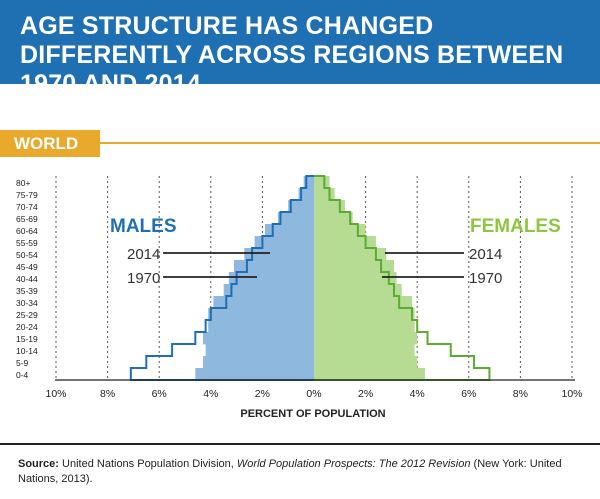 Image resolution: width=600 pixels, height=499 pixels. Describe the element at coordinates (27, 339) in the screenshot. I see `y-tick-label-15-19: 15-19` at that location.